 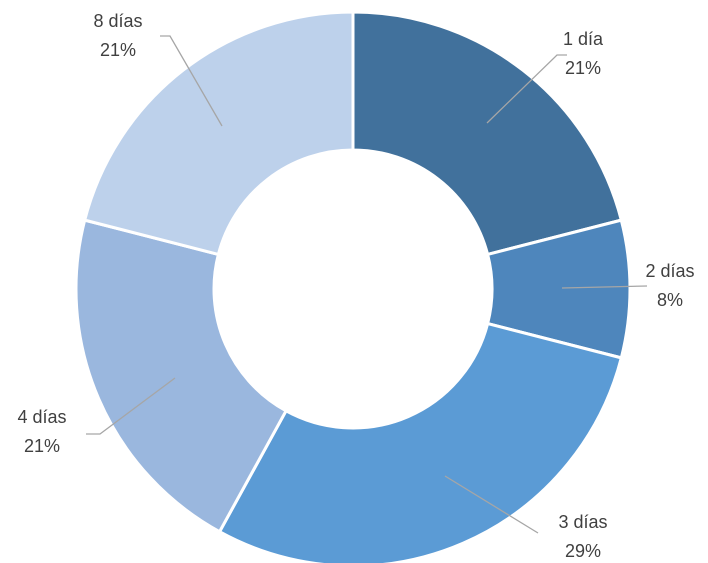 I want to click on value-label: 8%, so click(x=670, y=300).